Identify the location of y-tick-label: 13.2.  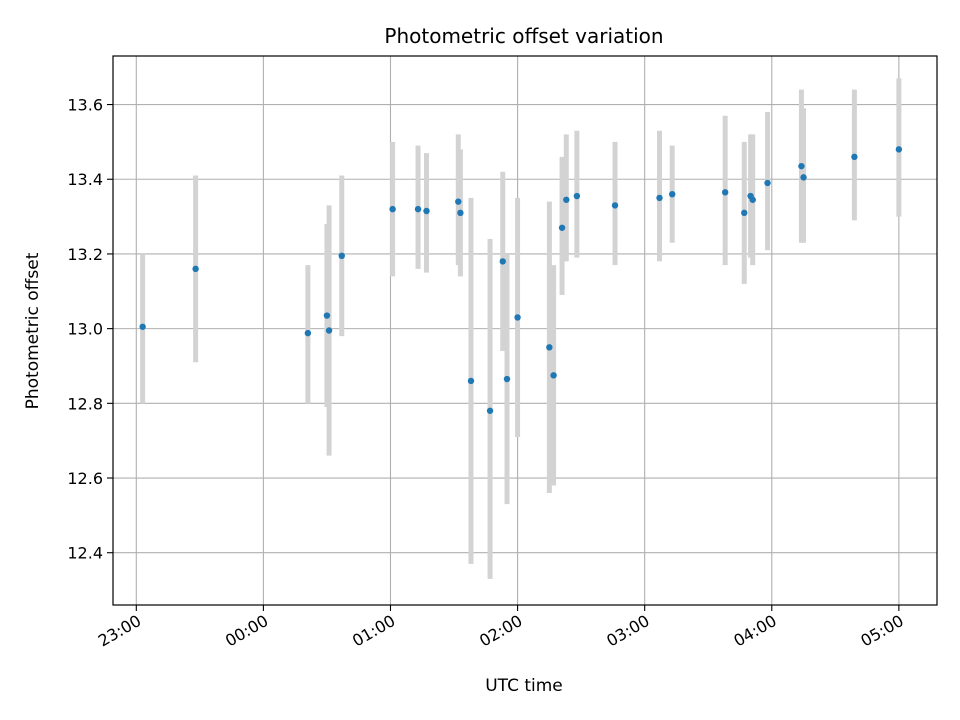
(85, 254).